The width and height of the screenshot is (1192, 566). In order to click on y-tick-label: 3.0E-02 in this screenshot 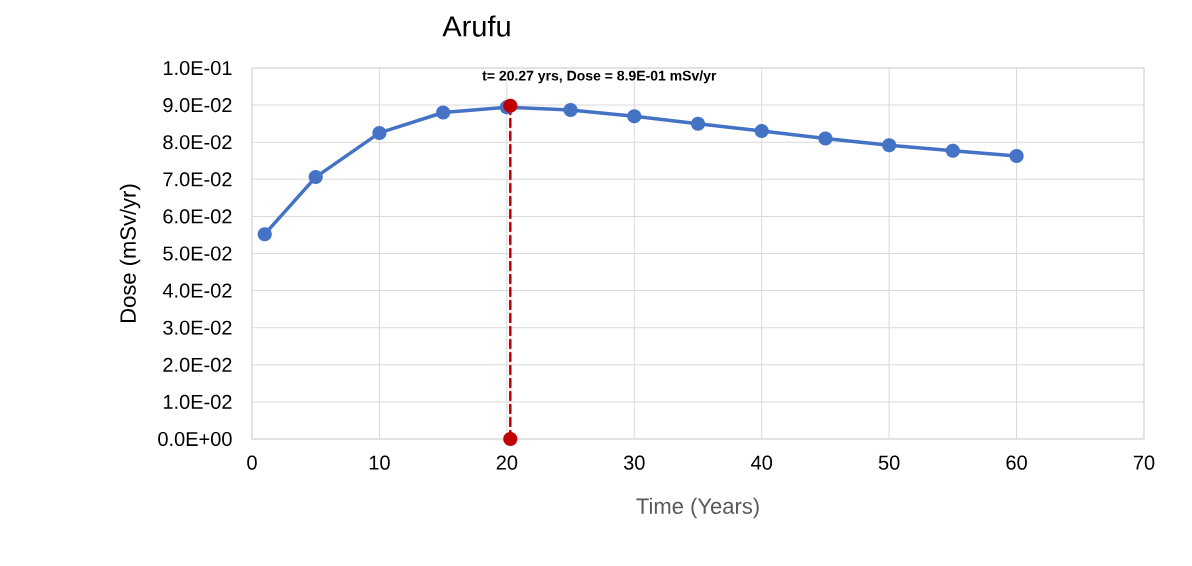, I will do `click(197, 327)`.